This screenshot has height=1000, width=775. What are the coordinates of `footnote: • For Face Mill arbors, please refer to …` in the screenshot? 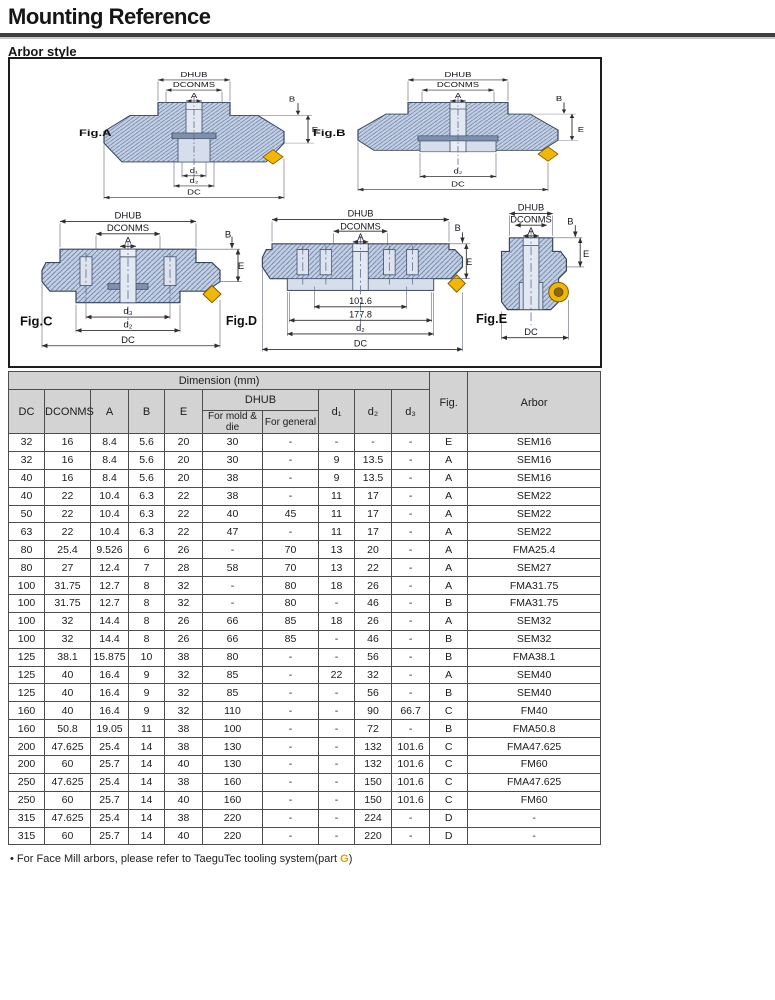 It's located at (181, 859).